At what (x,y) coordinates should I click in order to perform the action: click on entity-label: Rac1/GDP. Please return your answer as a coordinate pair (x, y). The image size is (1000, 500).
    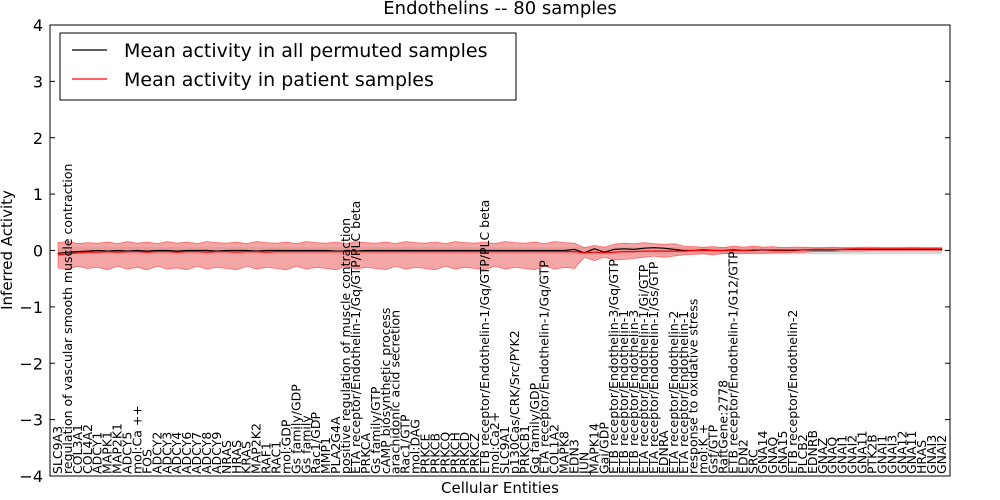
    Looking at the image, I should click on (315, 443).